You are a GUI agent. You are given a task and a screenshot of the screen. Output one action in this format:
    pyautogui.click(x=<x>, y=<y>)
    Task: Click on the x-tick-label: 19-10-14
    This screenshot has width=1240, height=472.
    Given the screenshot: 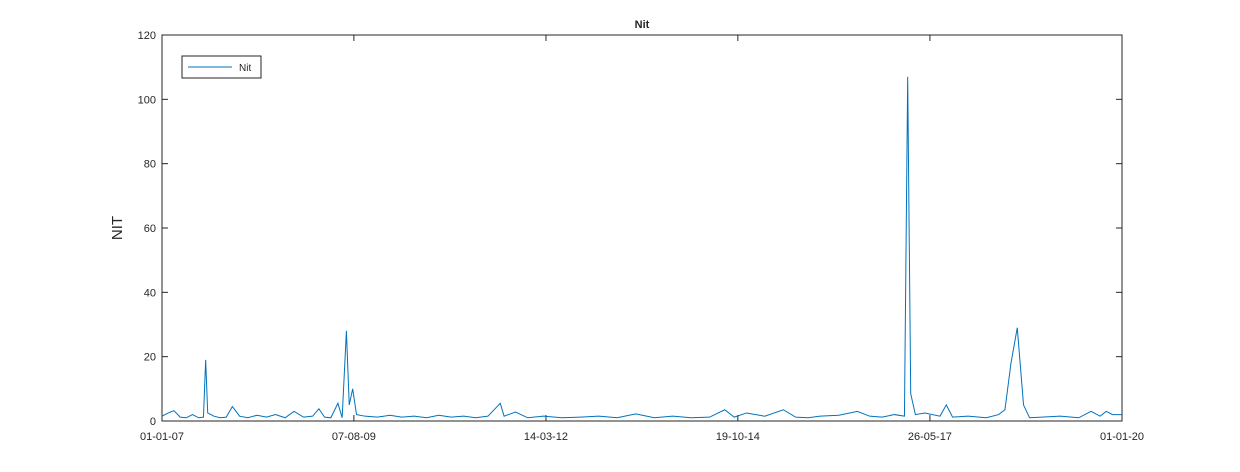 What is the action you would take?
    pyautogui.click(x=738, y=437)
    